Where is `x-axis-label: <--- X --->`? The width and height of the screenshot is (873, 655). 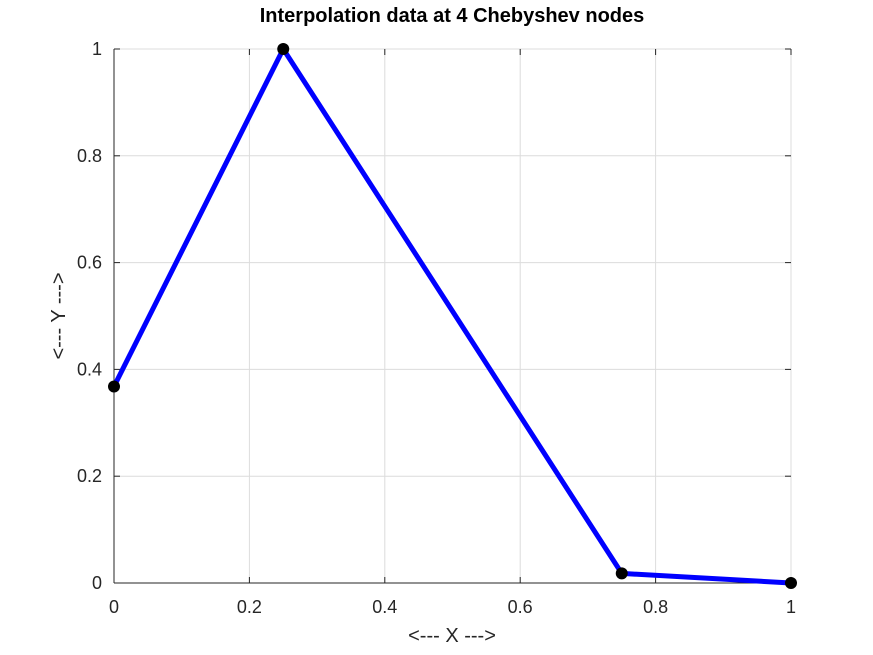 x-axis-label: <--- X ---> is located at coordinates (452, 636).